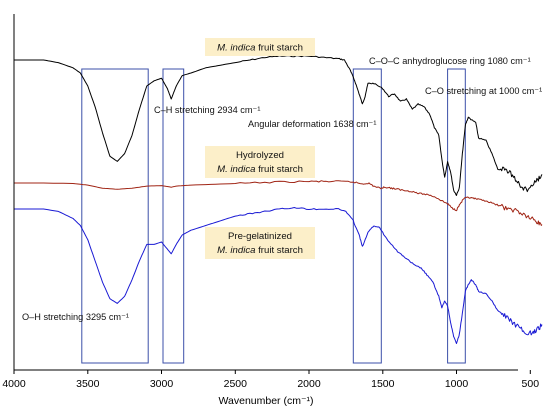  Describe the element at coordinates (531, 384) in the screenshot. I see `x-tick-label-500: 500` at that location.